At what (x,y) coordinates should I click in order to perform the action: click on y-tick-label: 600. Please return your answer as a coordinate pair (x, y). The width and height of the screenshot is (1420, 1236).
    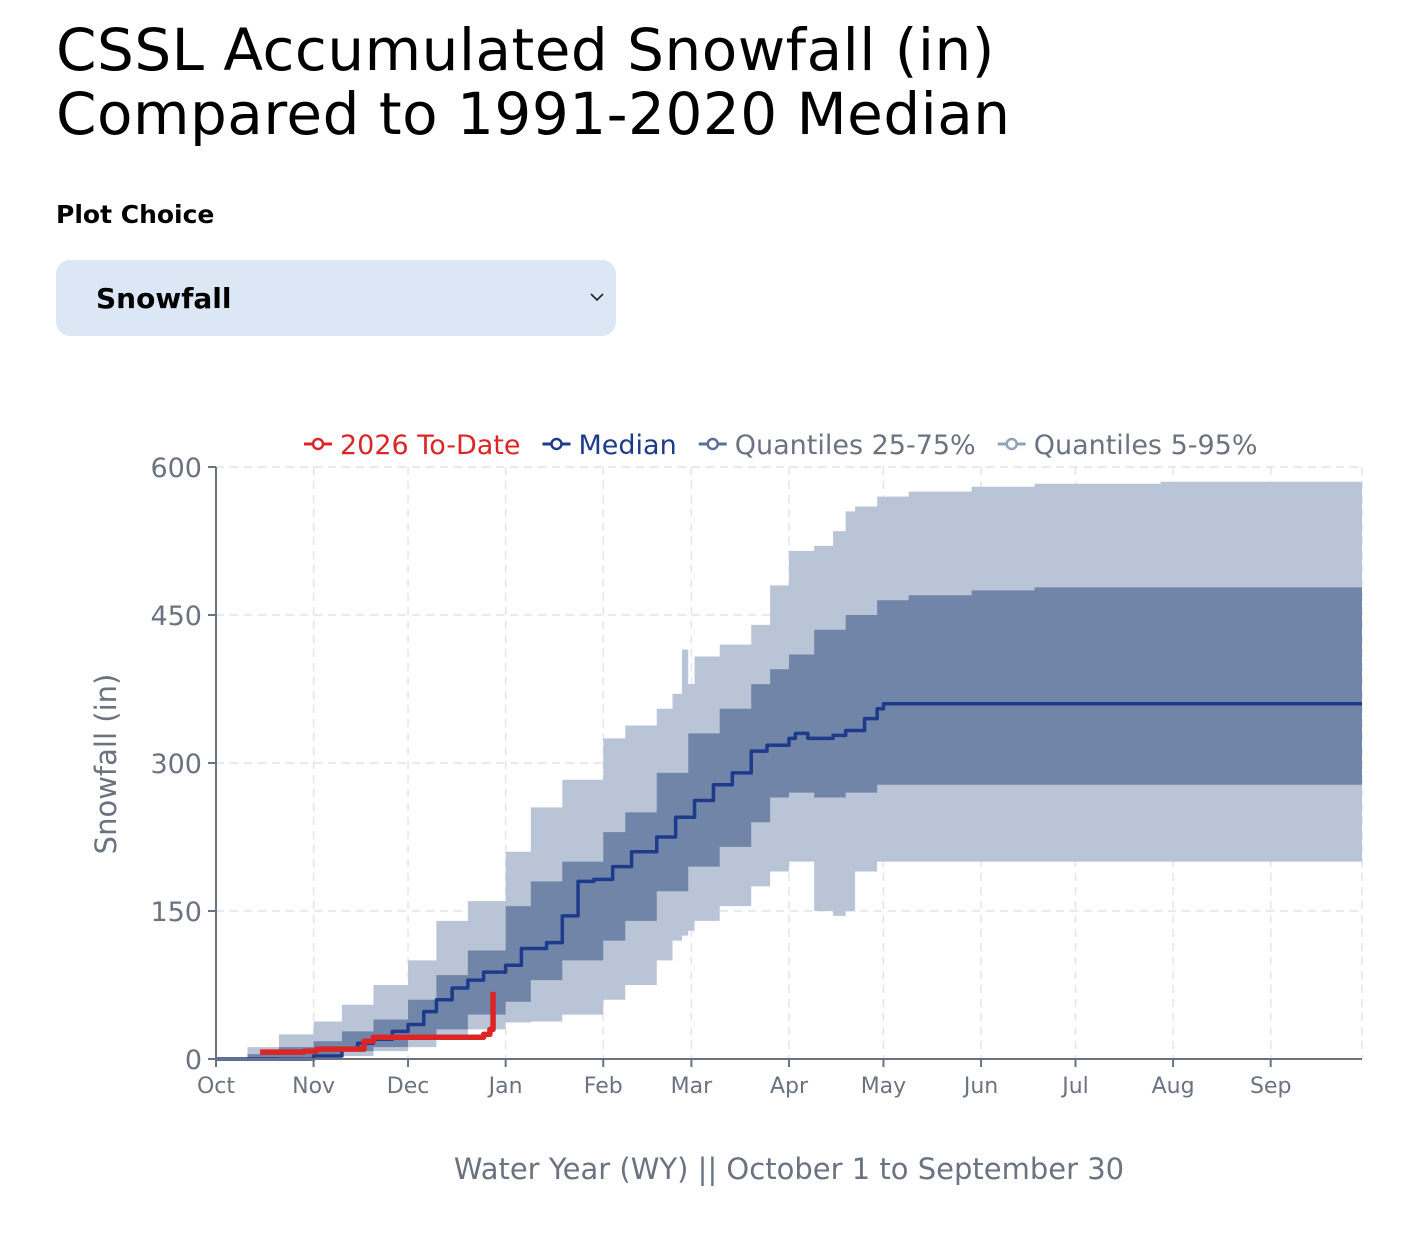
    Looking at the image, I should click on (176, 468).